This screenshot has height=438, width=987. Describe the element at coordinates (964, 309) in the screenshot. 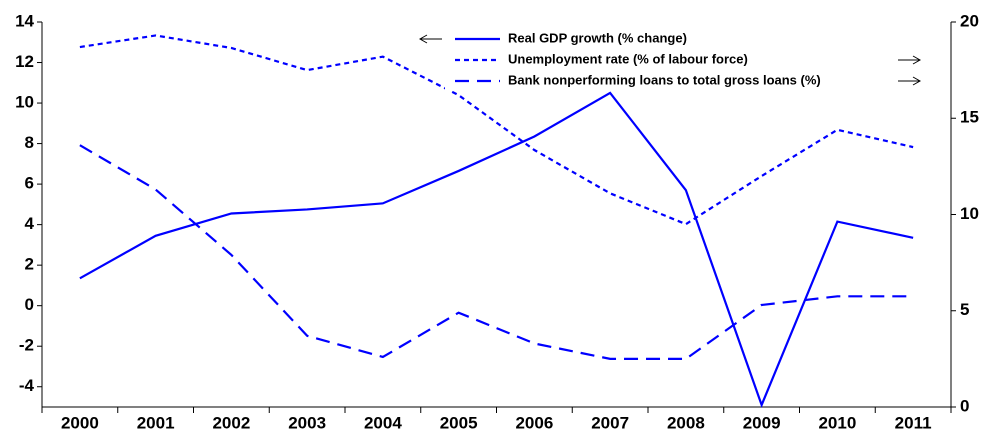

I see `y2-tick-label: 5` at that location.